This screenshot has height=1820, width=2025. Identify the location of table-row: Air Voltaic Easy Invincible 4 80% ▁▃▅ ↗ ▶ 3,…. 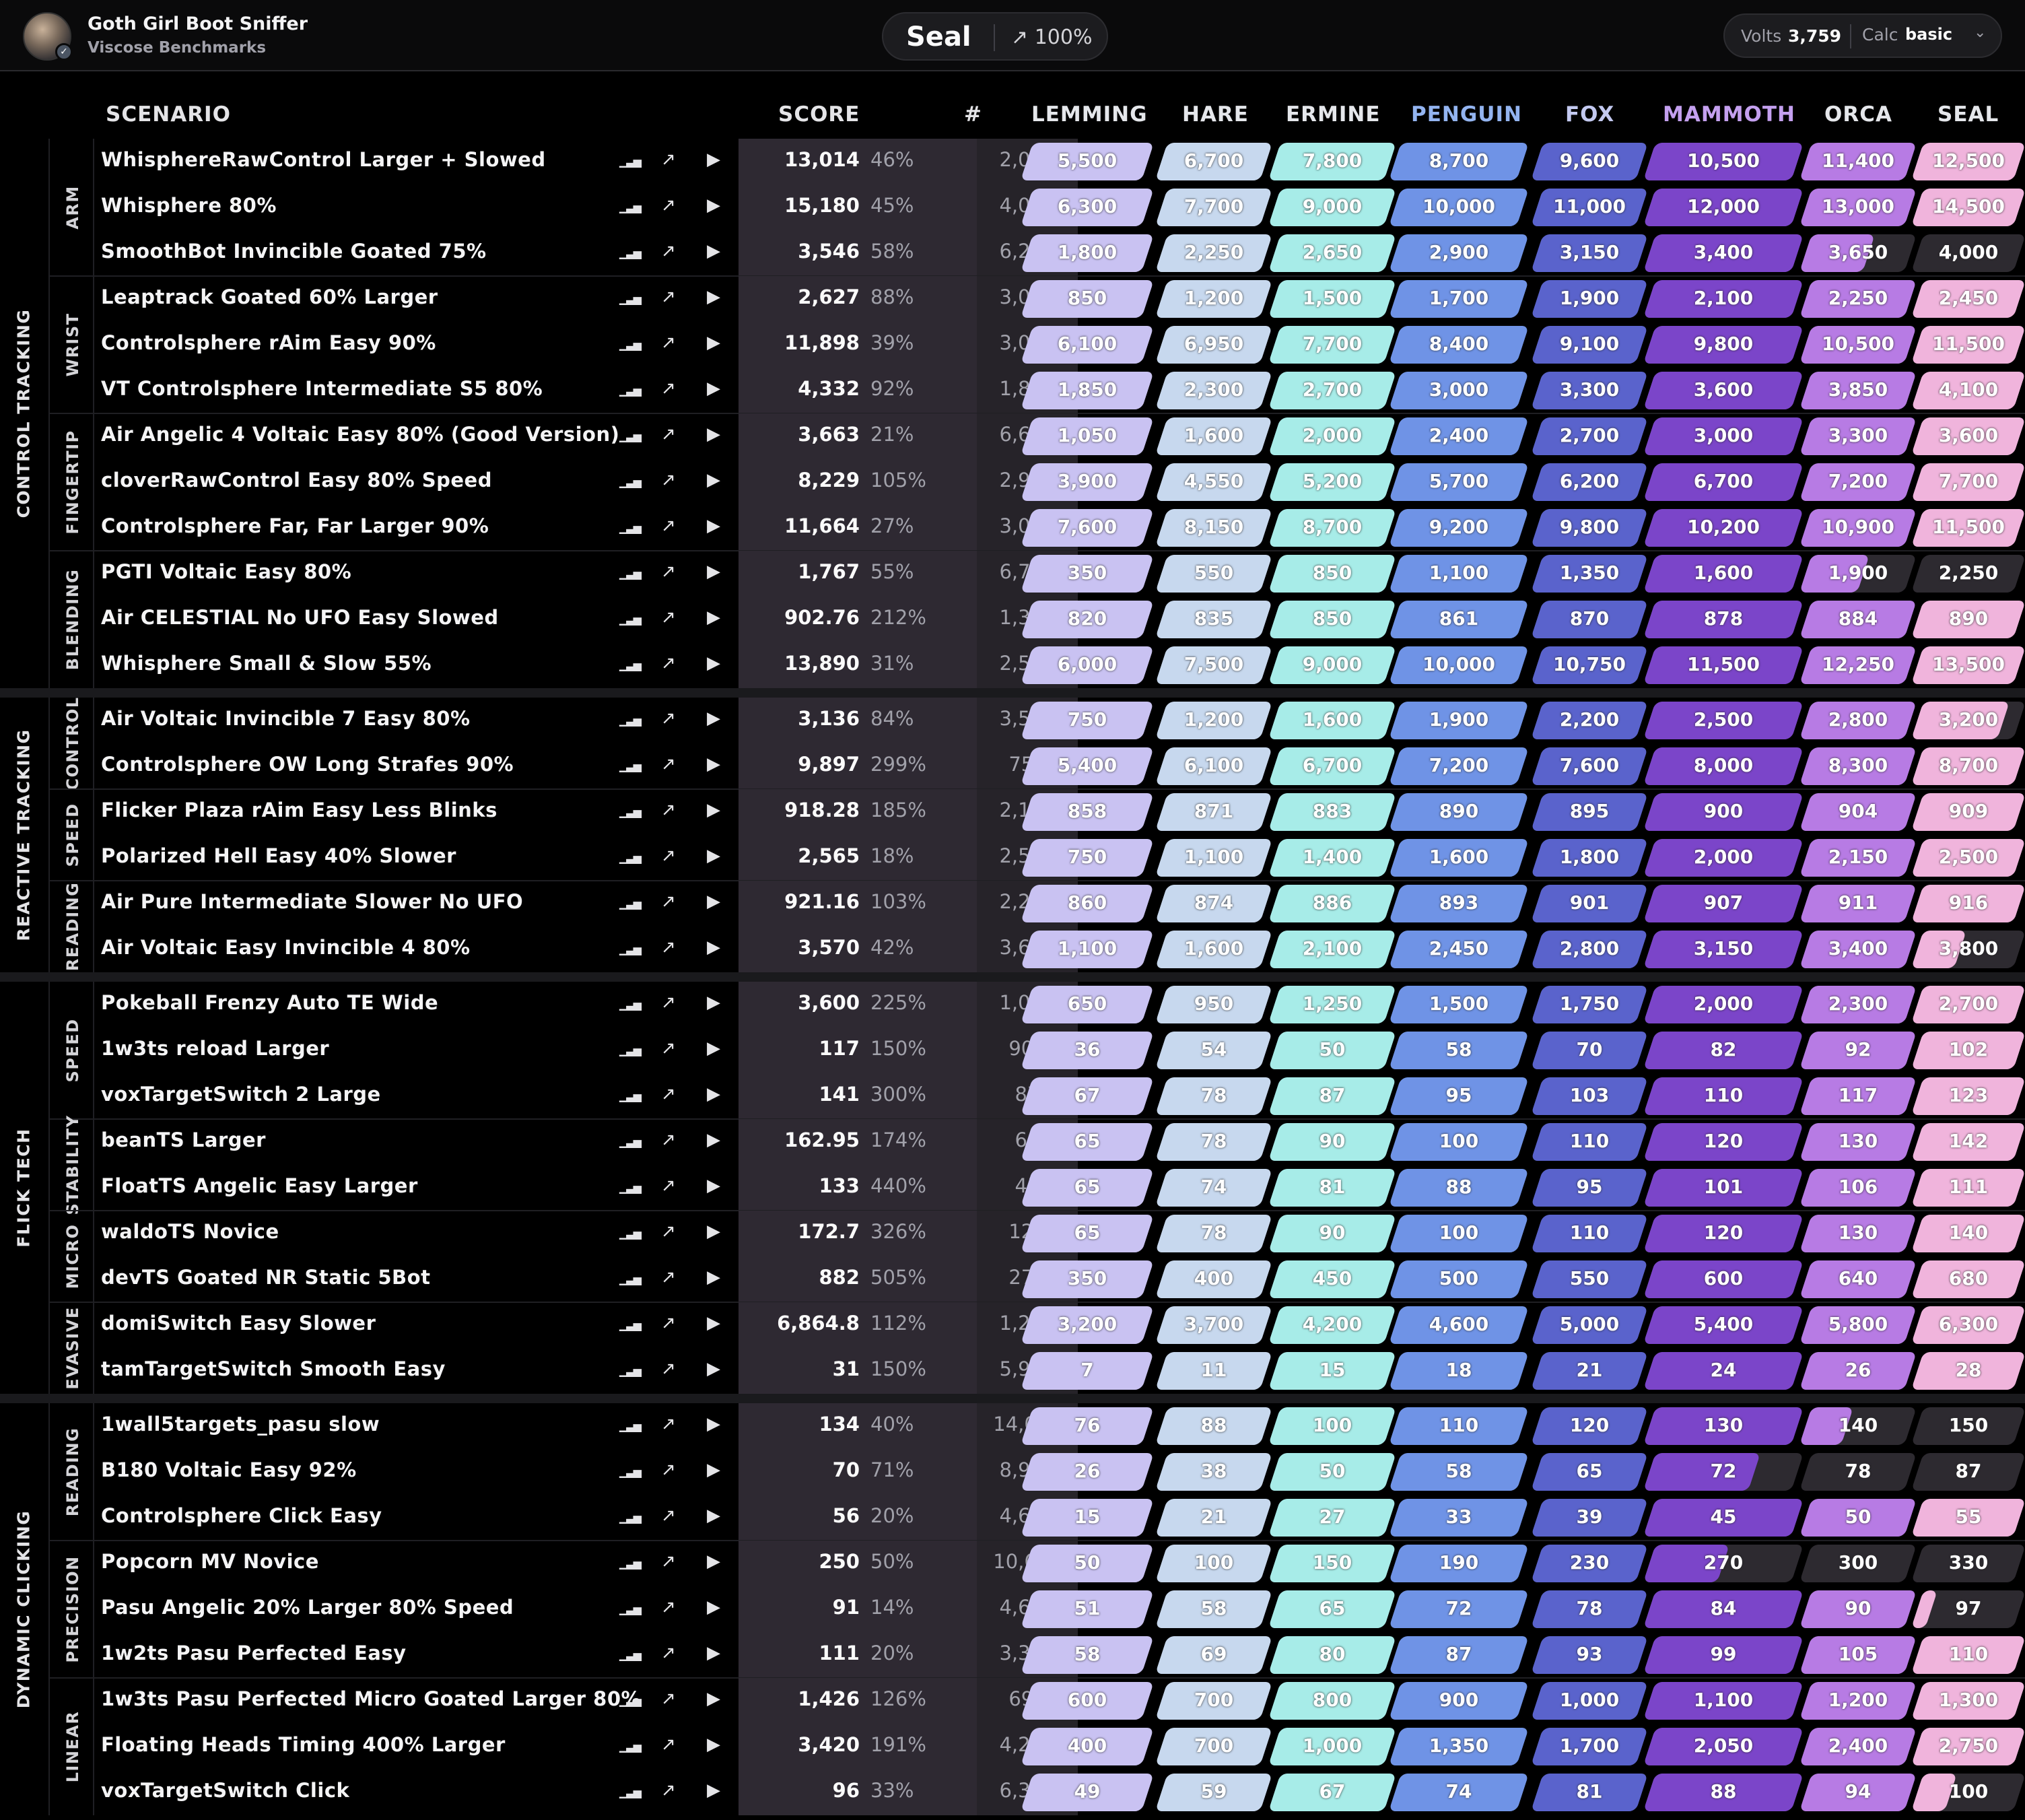
(1036, 949).